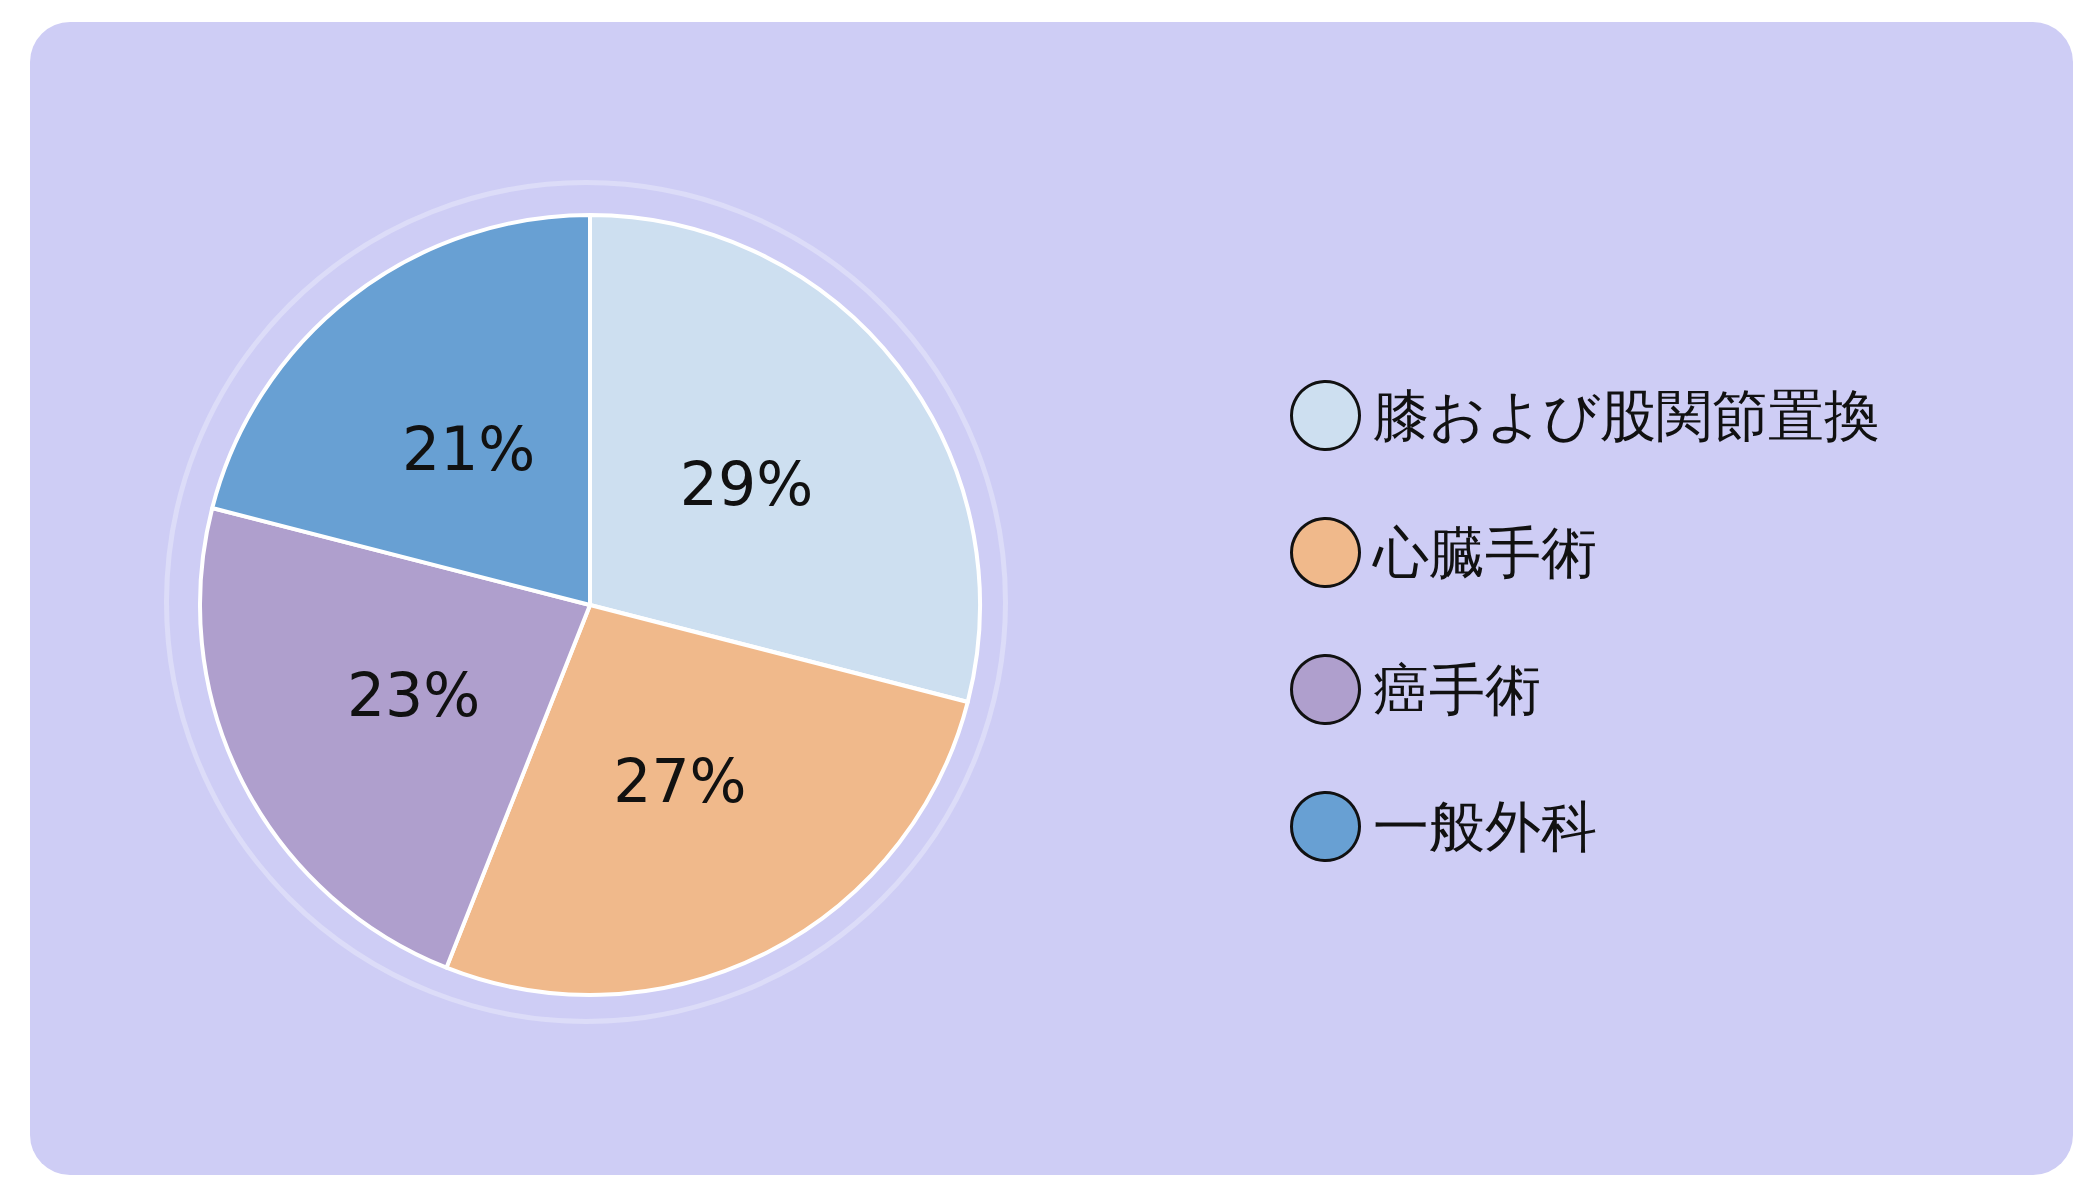 Image resolution: width=2100 pixels, height=1200 pixels. What do you see at coordinates (1484, 552) in the screenshot?
I see `legend-label: 心臓手術` at bounding box center [1484, 552].